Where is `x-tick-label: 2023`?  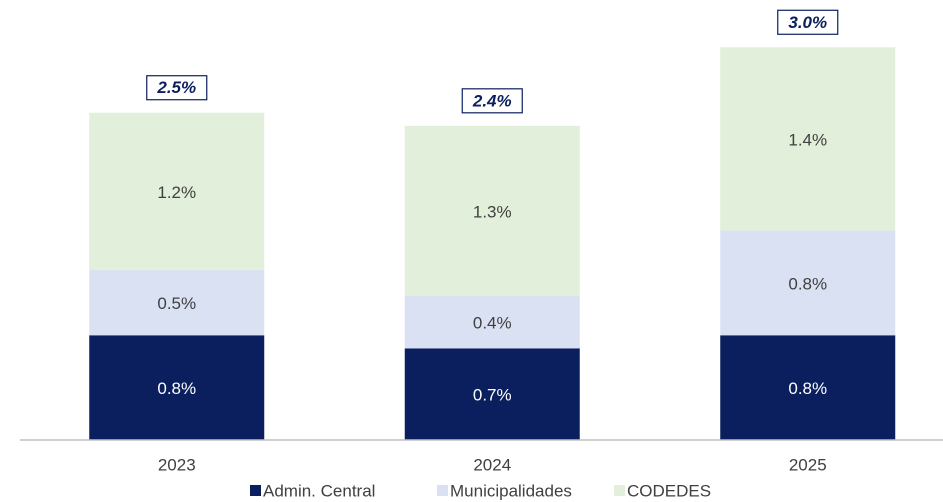 x-tick-label: 2023 is located at coordinates (177, 464).